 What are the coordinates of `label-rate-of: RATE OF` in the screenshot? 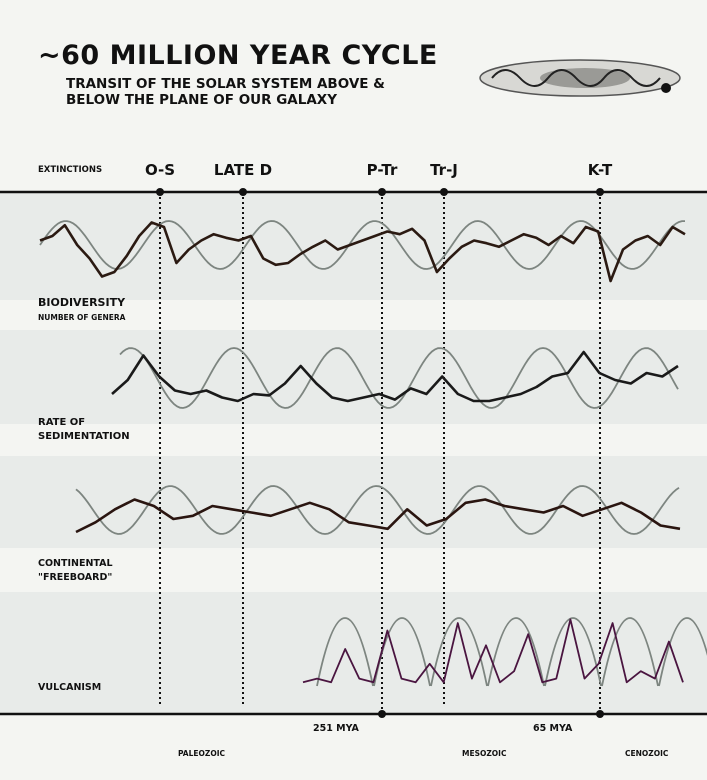 It's located at (61, 422).